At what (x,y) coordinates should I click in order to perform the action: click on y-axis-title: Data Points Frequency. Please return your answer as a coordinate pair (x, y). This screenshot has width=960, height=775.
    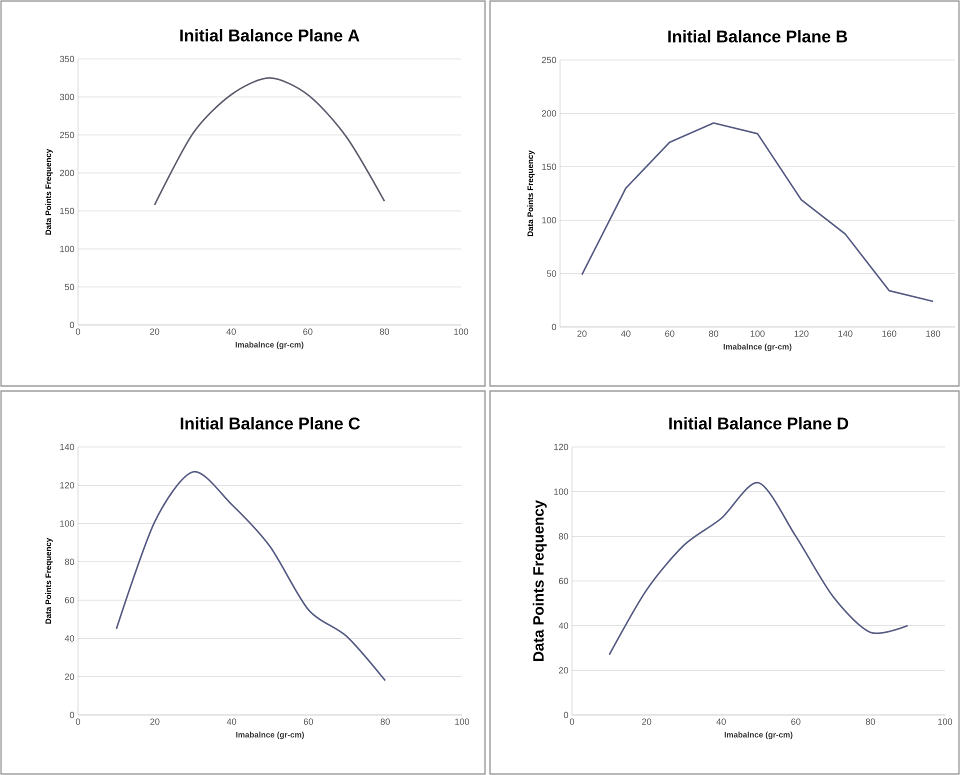
    Looking at the image, I should click on (539, 580).